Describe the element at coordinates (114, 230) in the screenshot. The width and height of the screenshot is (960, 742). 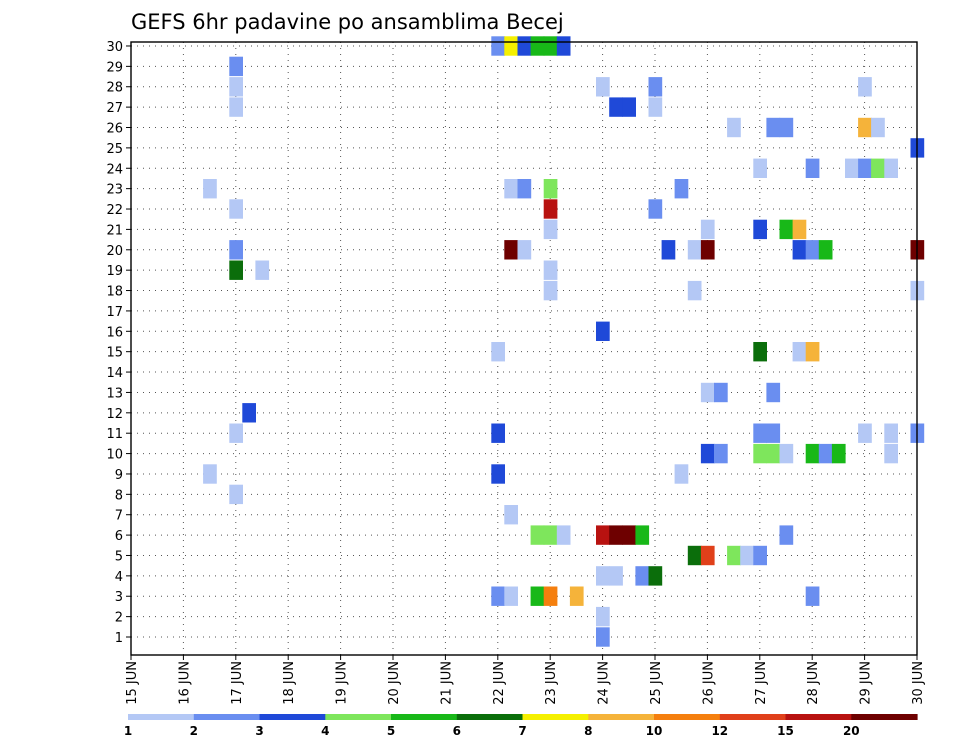
I see `y-tick-label: 21` at that location.